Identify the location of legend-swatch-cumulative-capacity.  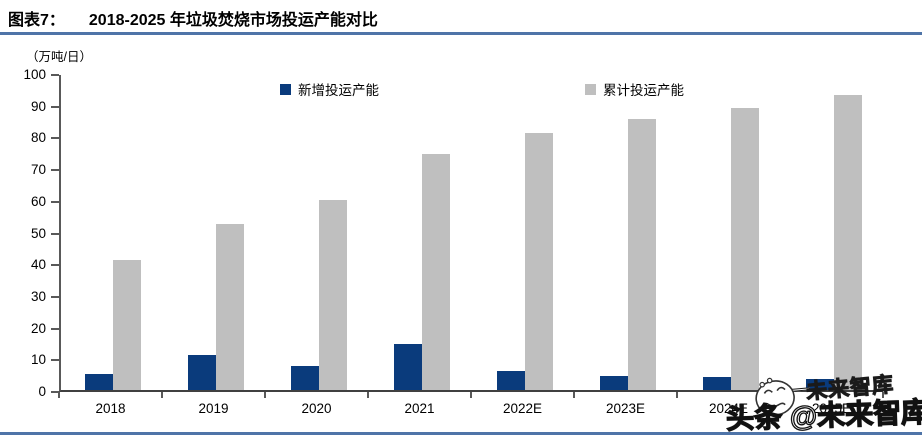
(590, 89).